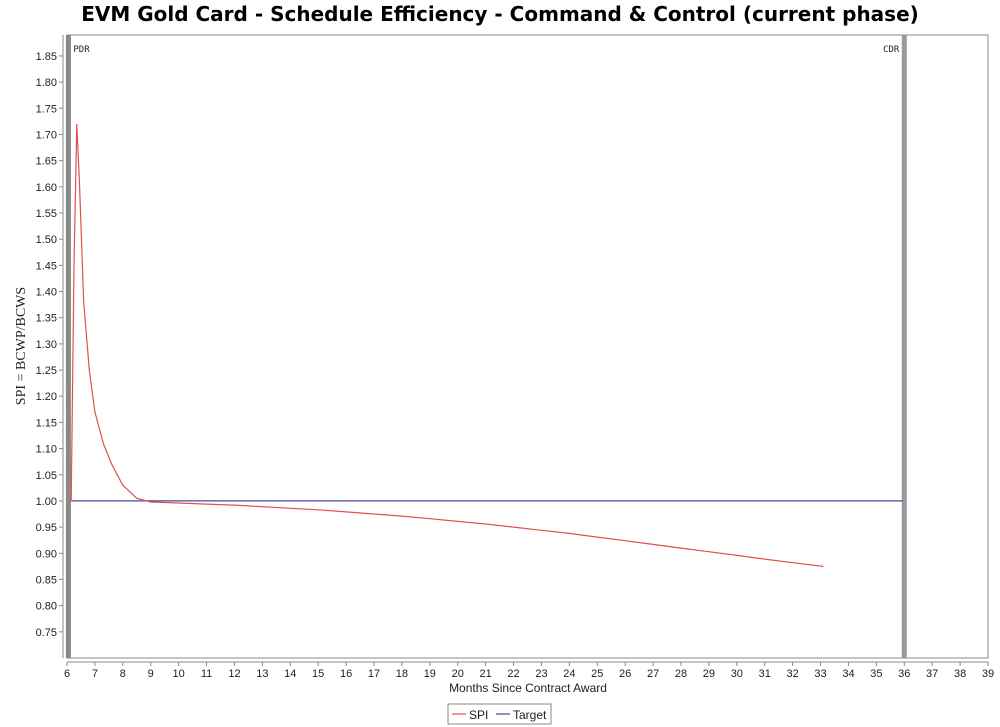 This screenshot has height=727, width=1000. I want to click on x-axis-label: Months Since Contract Award, so click(528, 688).